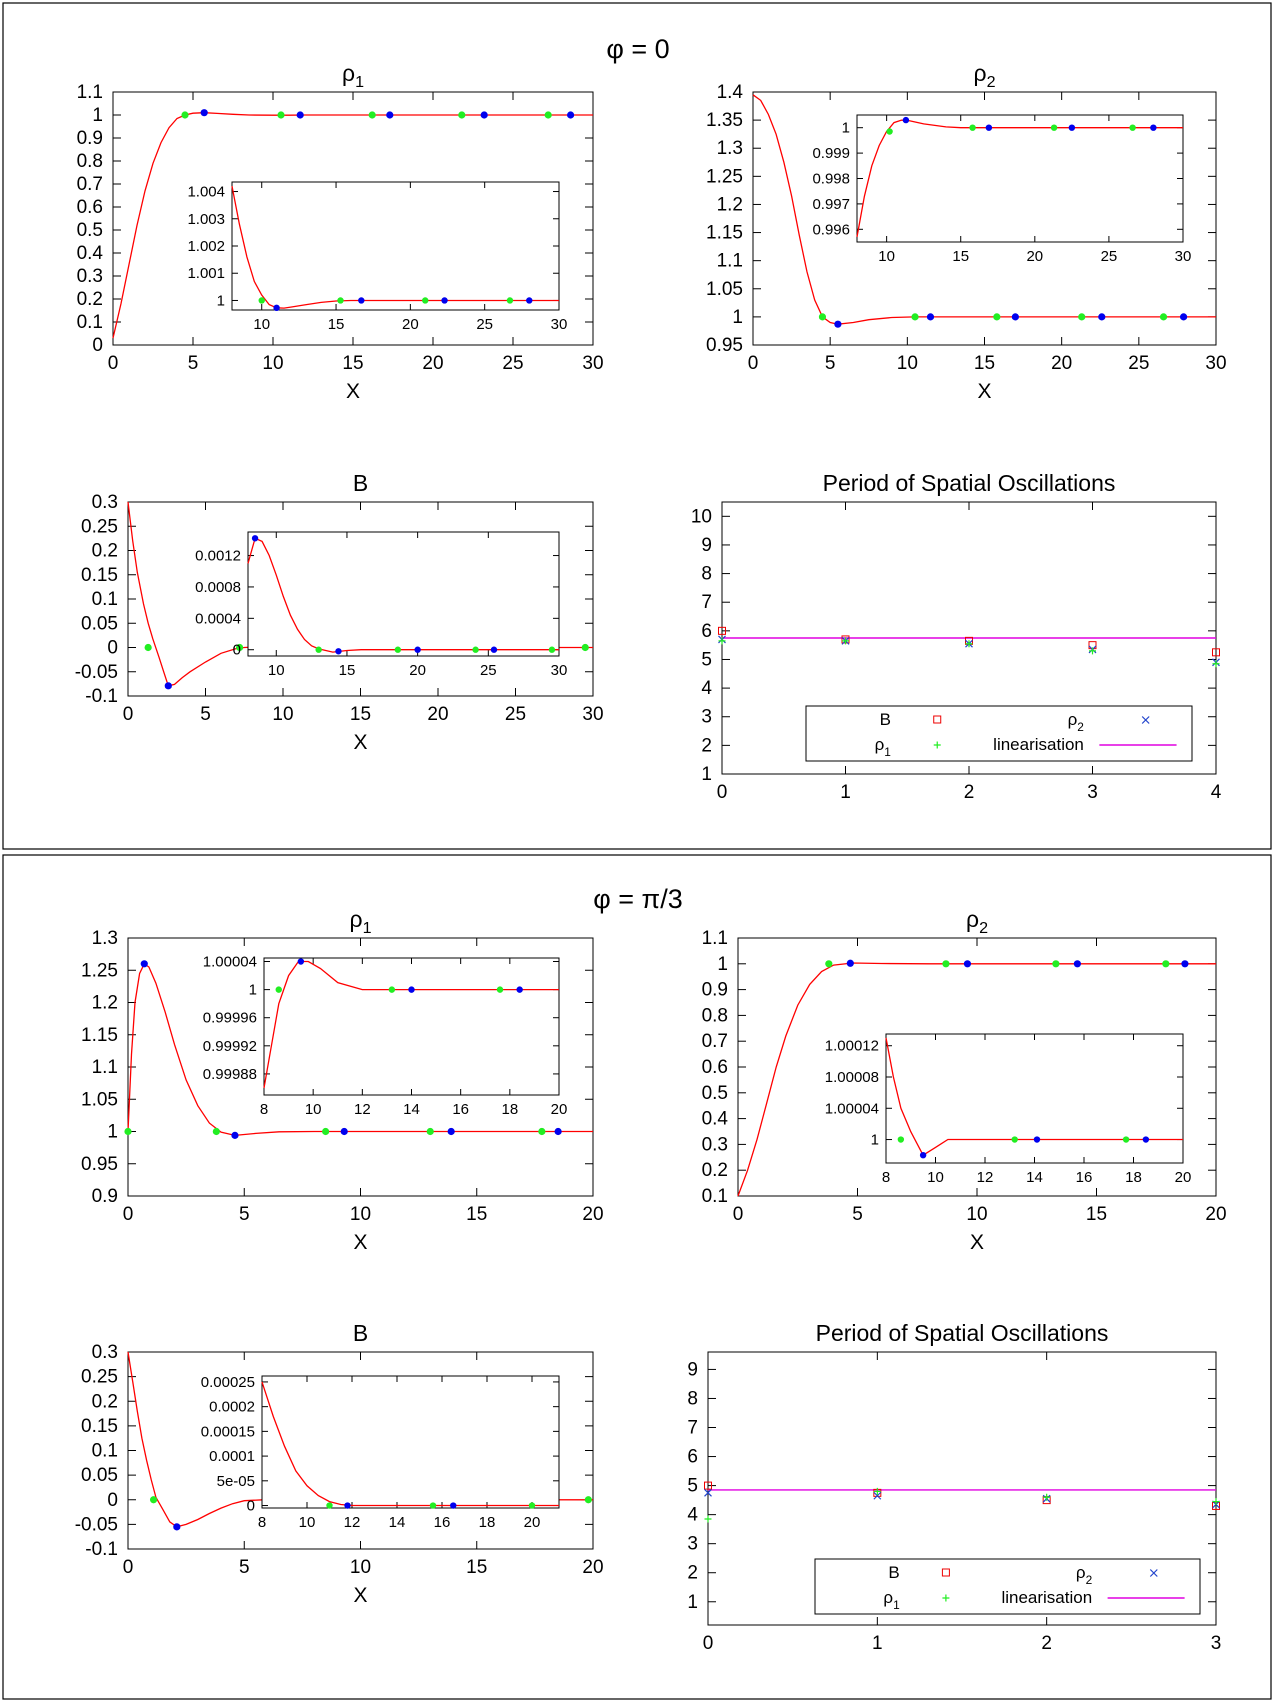  What do you see at coordinates (985, 1177) in the screenshot?
I see `inset-x-tick-label: 12` at bounding box center [985, 1177].